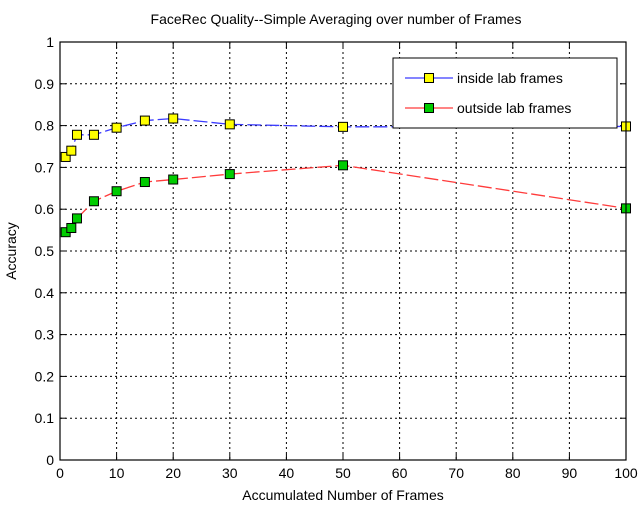 This screenshot has width=638, height=517. I want to click on x-tick-label: 0, so click(60, 473).